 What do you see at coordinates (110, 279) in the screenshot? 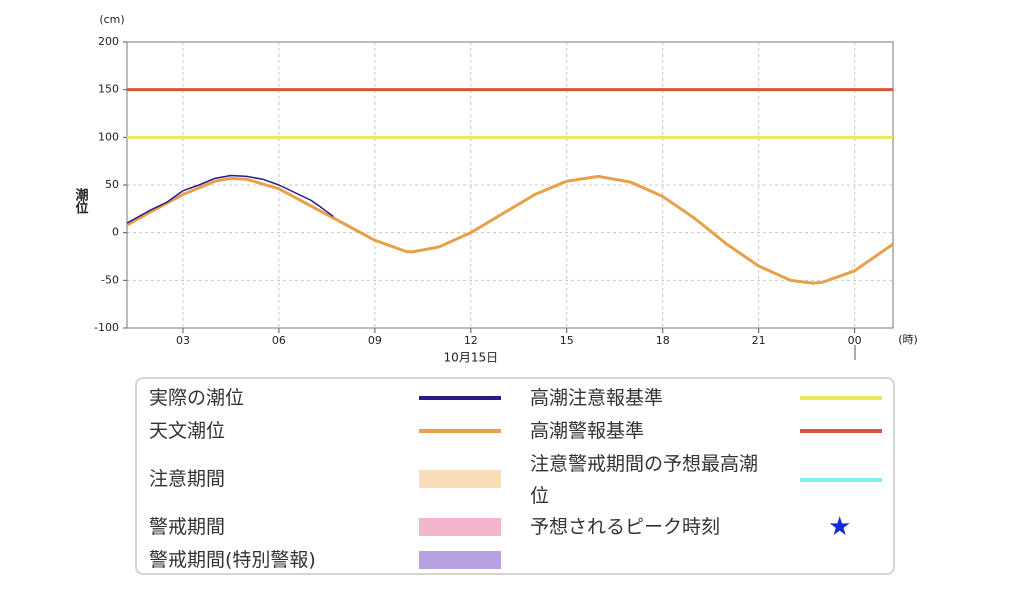
I see `y-tick-label: -50` at bounding box center [110, 279].